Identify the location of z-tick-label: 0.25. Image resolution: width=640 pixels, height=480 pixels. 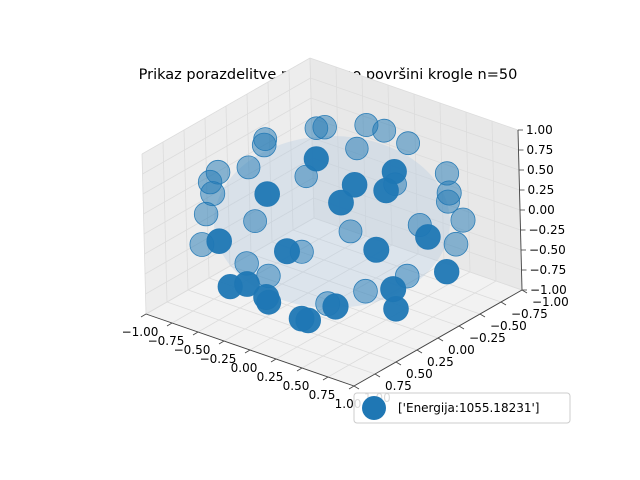
(541, 190).